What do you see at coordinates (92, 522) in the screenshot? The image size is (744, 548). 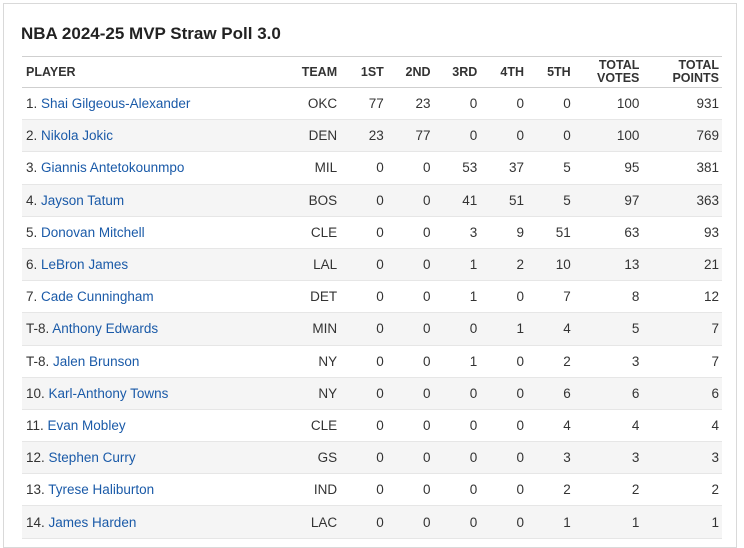 I see `player-link: James Harden` at bounding box center [92, 522].